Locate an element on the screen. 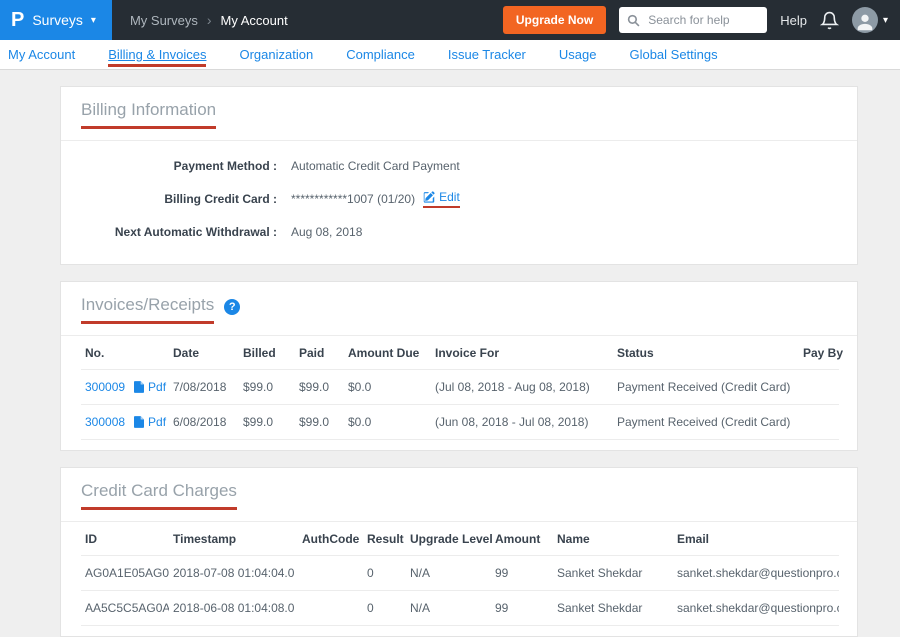  column-header-name: Name is located at coordinates (613, 539).